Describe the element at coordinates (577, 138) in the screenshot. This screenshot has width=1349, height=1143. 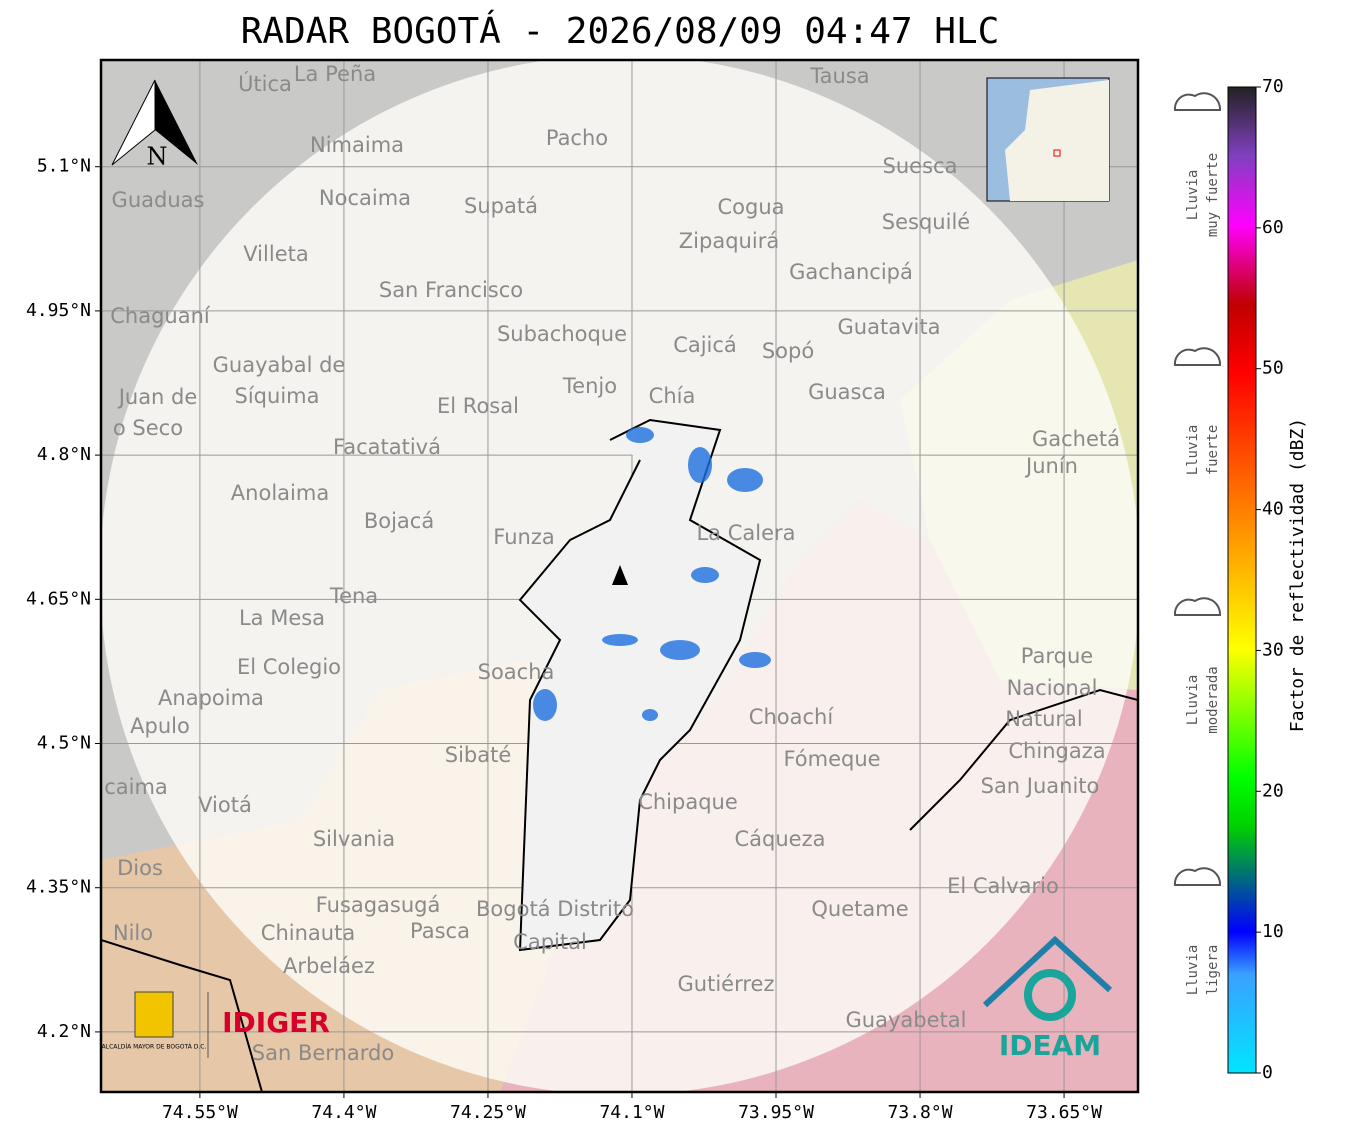
I see `place-label: Pacho` at that location.